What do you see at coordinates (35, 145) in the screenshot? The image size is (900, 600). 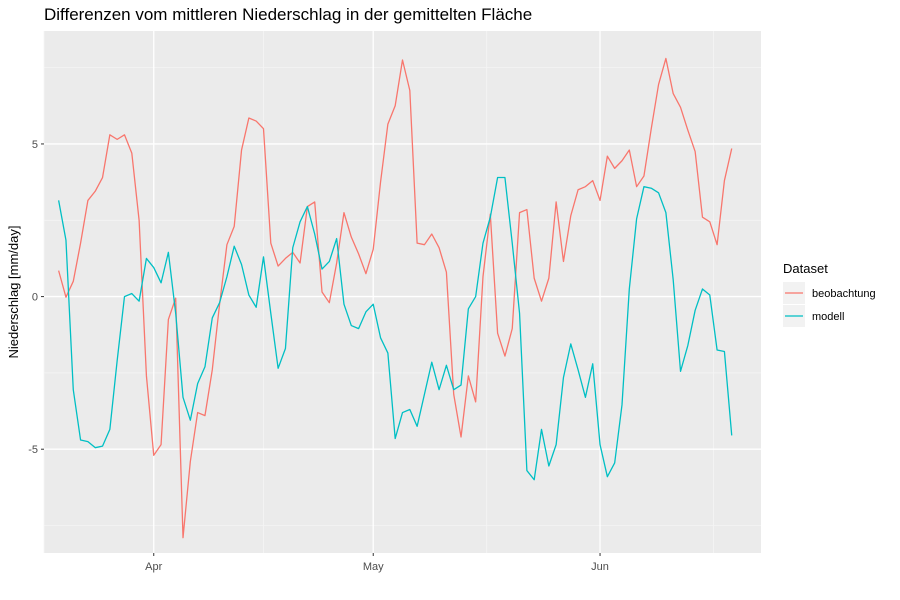 I see `y-tick-label: 5` at bounding box center [35, 145].